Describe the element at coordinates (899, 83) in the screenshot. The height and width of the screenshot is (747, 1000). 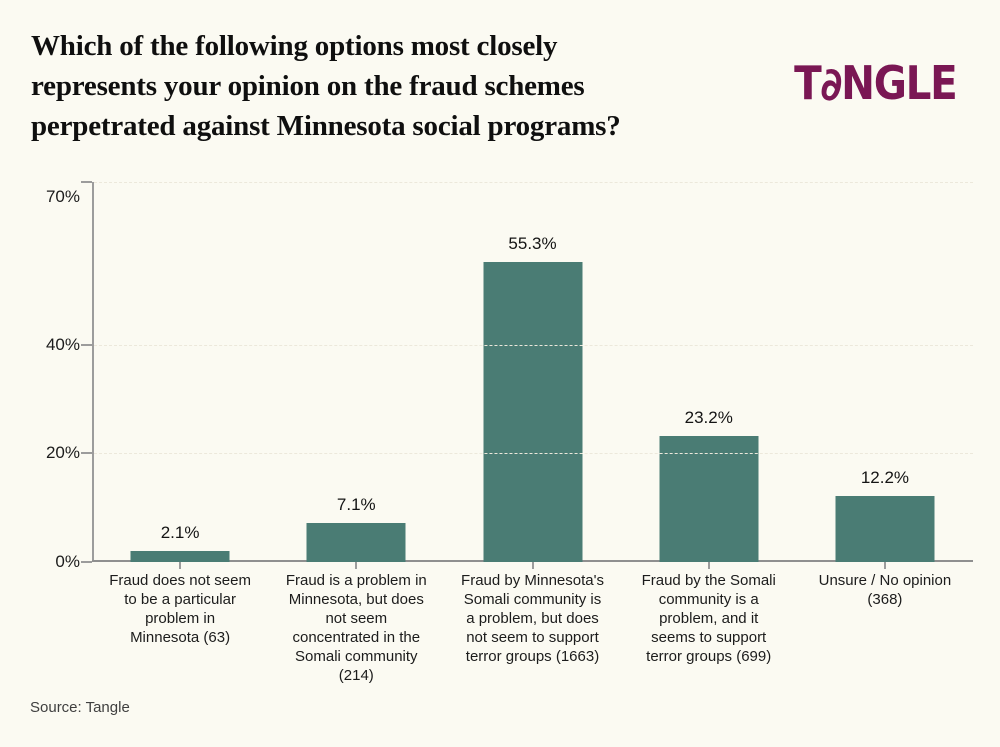
I see `logo-letters: NGLE` at that location.